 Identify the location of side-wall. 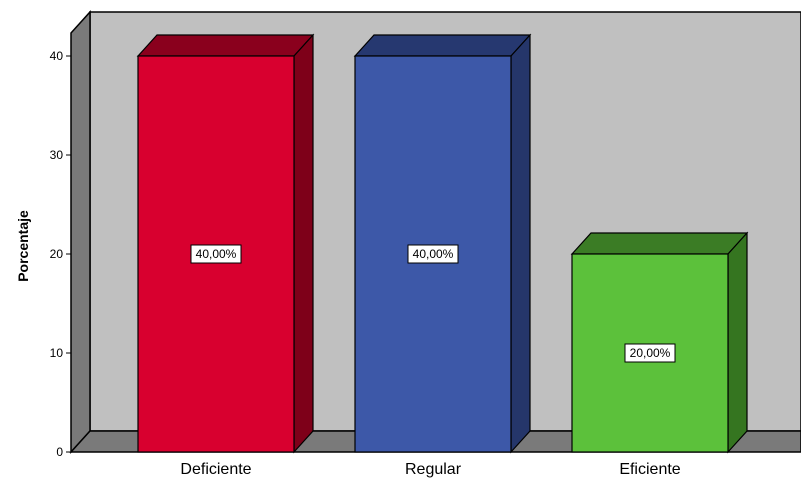
(80, 232).